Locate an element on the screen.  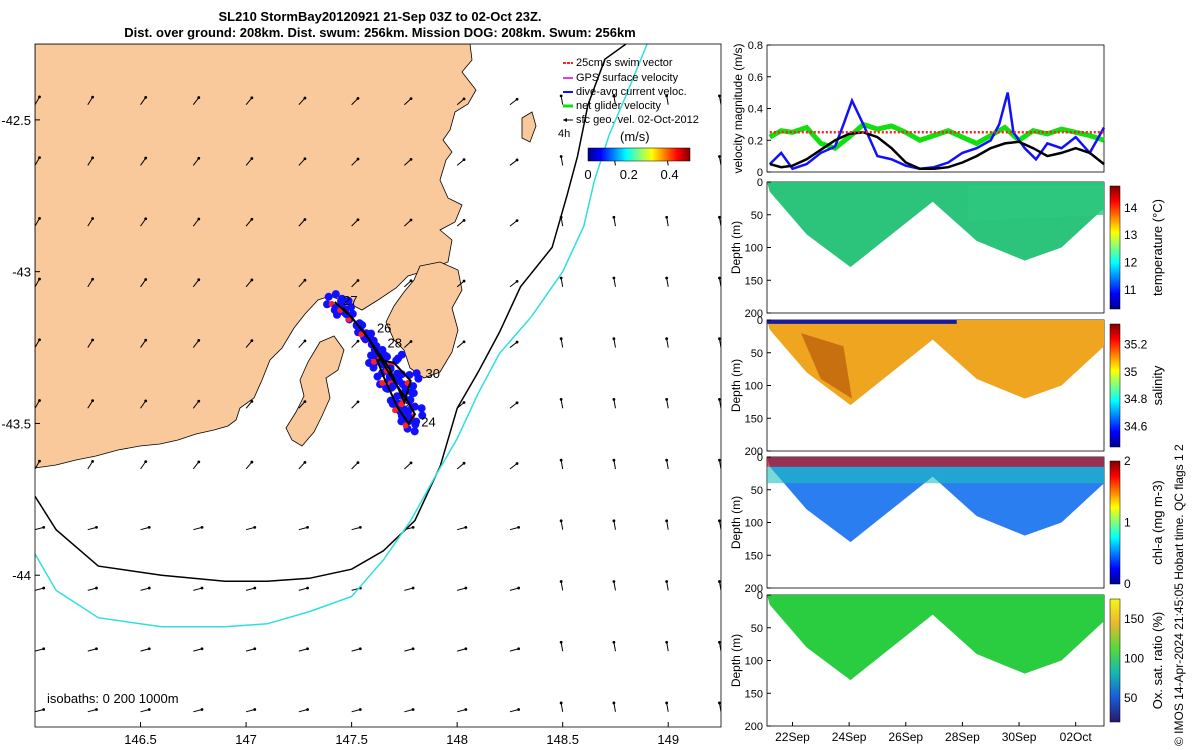
colorbar-label: (m/s) is located at coordinates (635, 136).